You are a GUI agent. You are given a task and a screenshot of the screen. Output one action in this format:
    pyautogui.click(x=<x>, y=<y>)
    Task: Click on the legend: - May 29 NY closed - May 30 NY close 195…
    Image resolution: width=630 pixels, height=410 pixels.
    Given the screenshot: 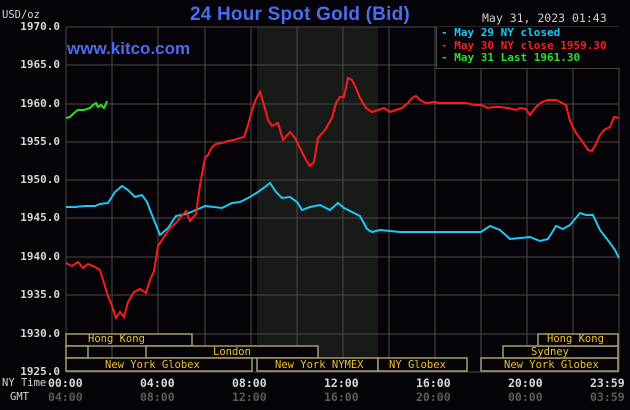 What is the action you would take?
    pyautogui.click(x=528, y=47)
    